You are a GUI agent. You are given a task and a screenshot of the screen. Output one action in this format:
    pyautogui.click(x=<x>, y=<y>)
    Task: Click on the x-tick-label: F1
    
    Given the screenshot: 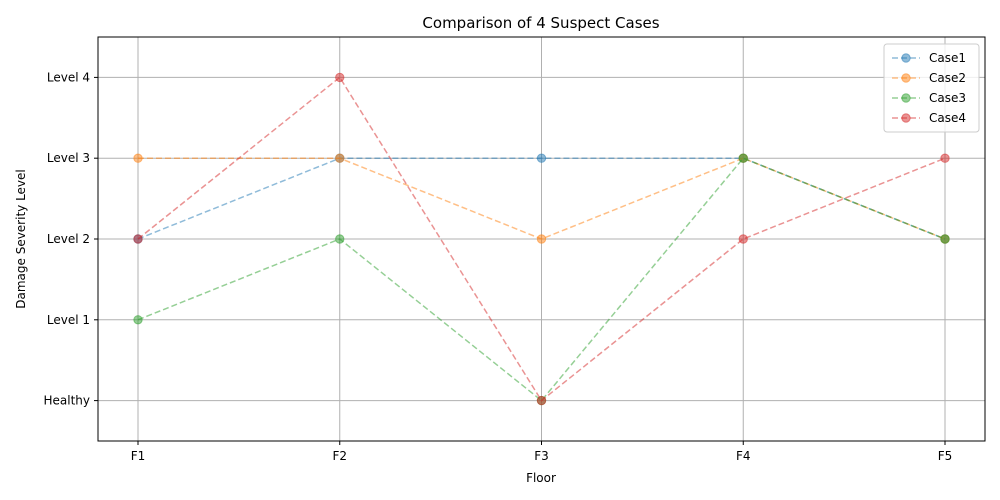 What is the action you would take?
    pyautogui.click(x=138, y=456)
    